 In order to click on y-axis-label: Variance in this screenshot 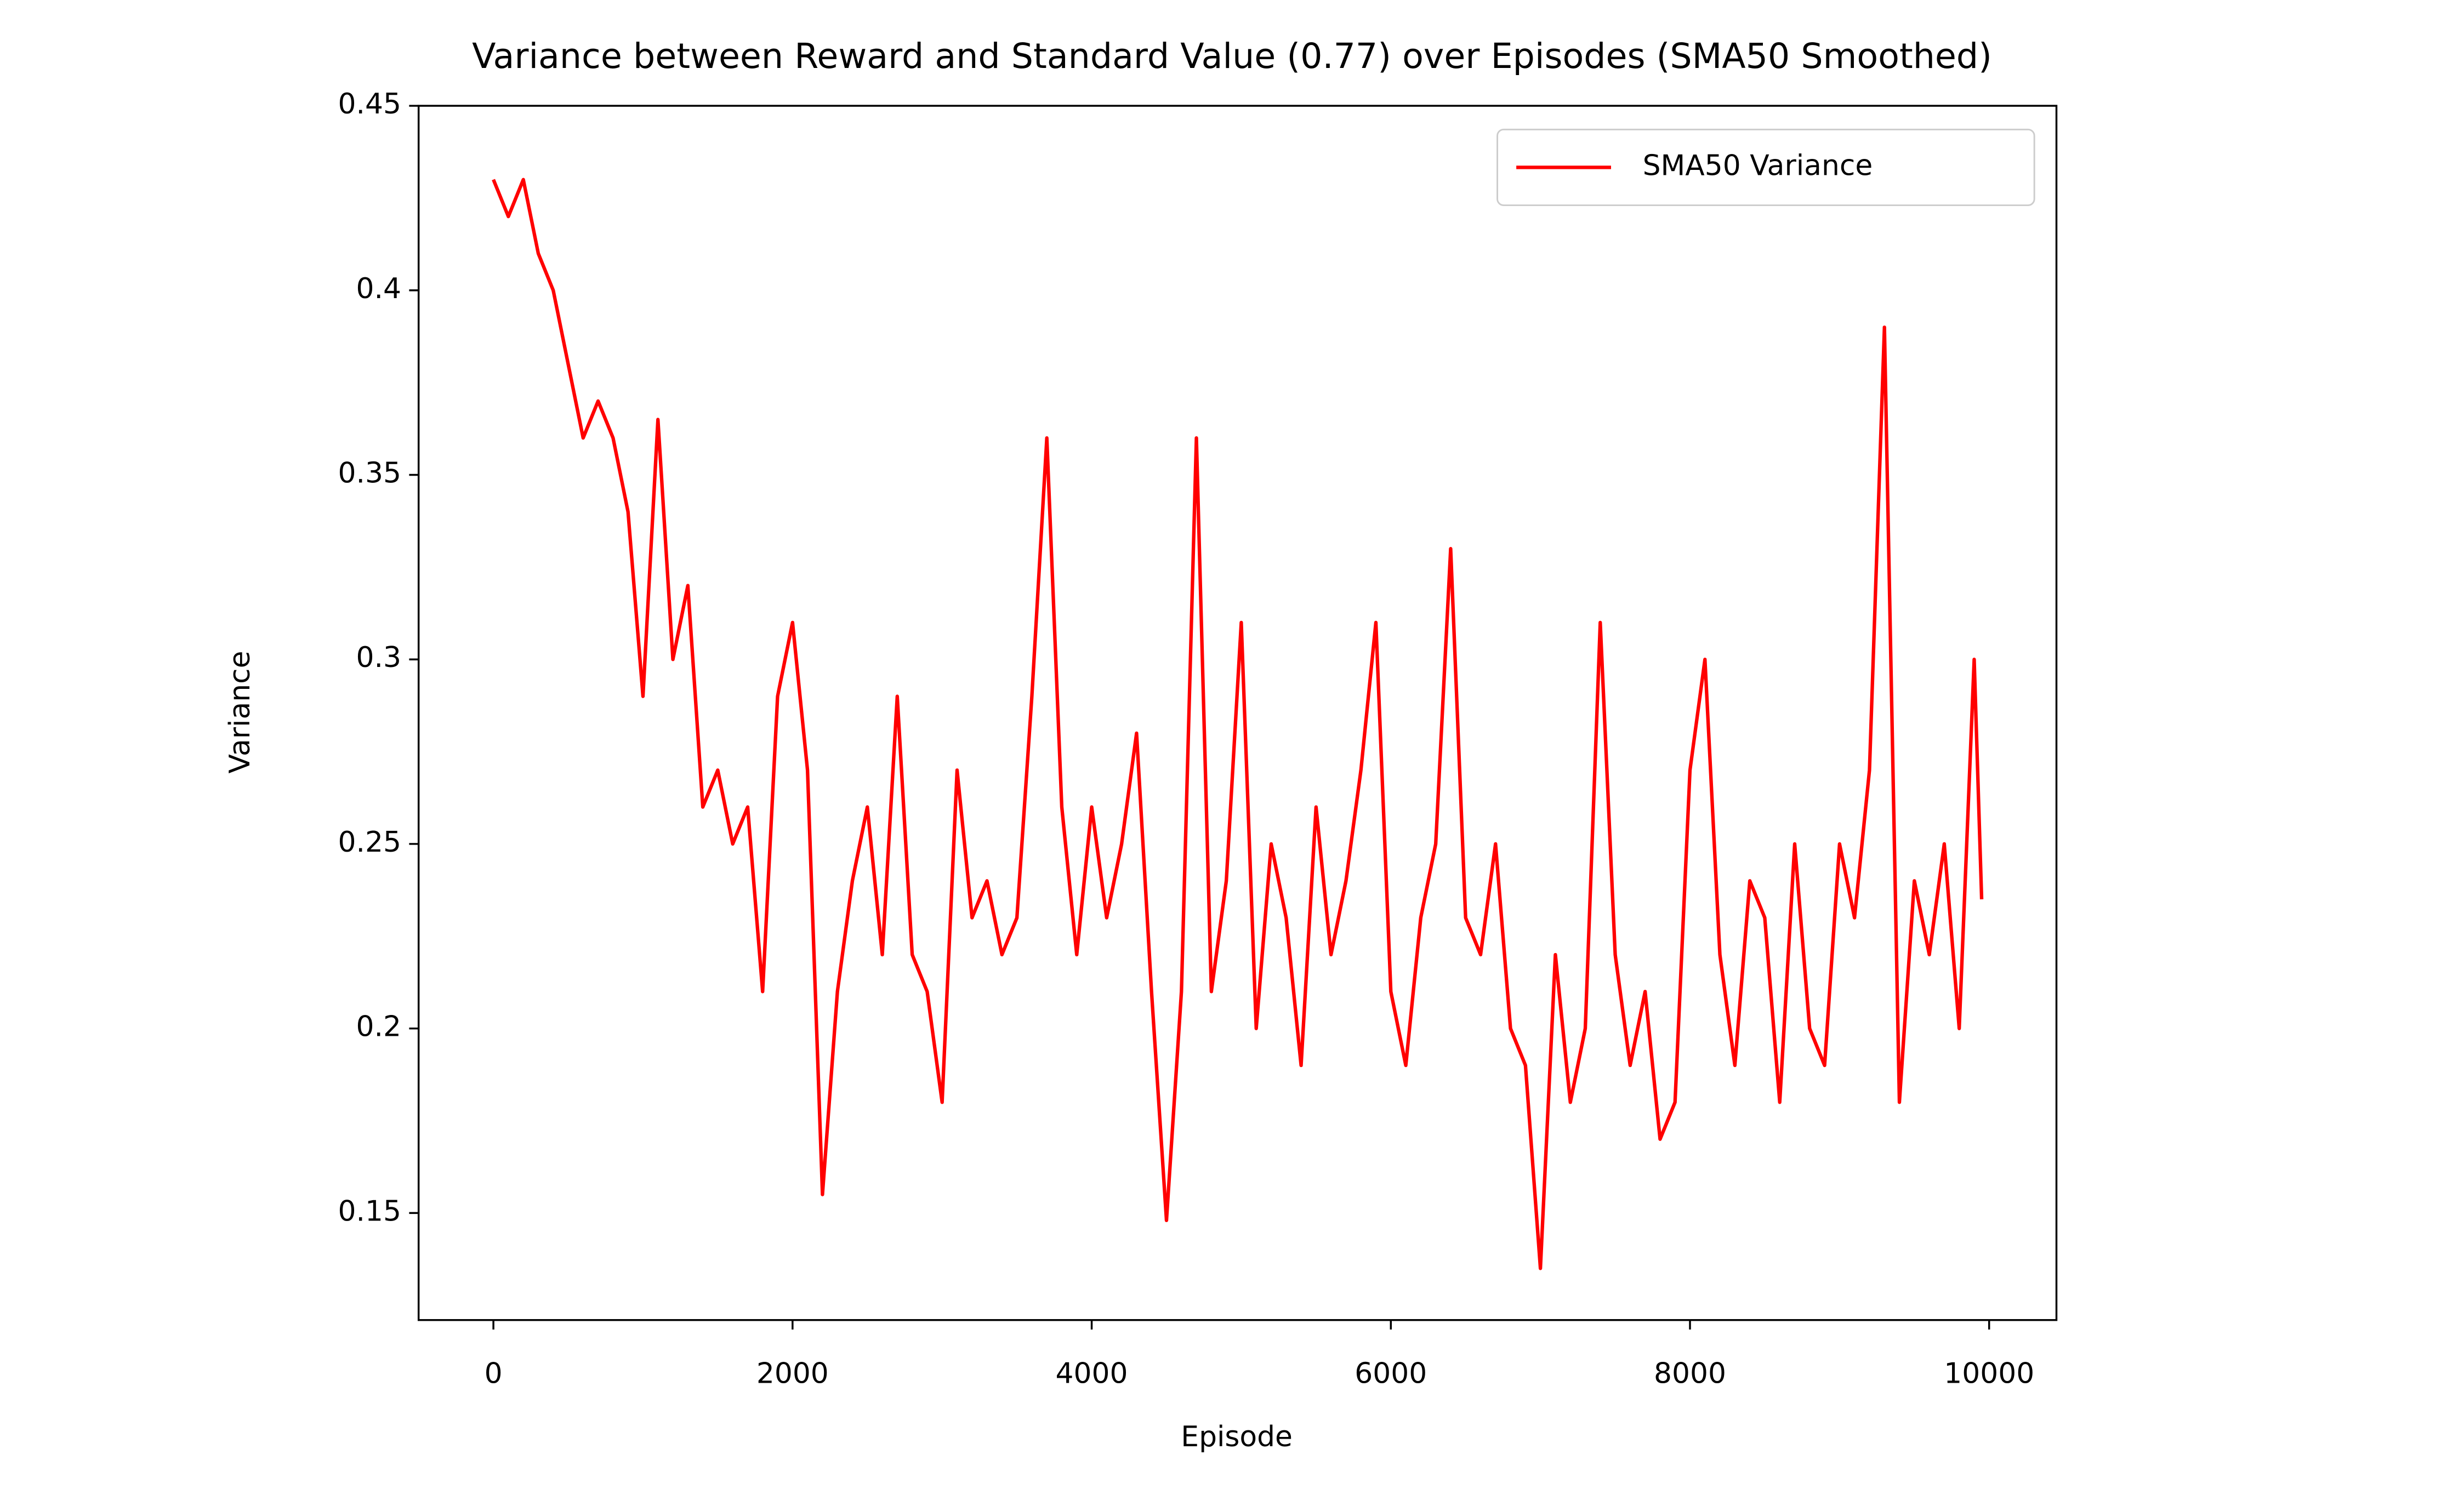, I will do `click(240, 712)`.